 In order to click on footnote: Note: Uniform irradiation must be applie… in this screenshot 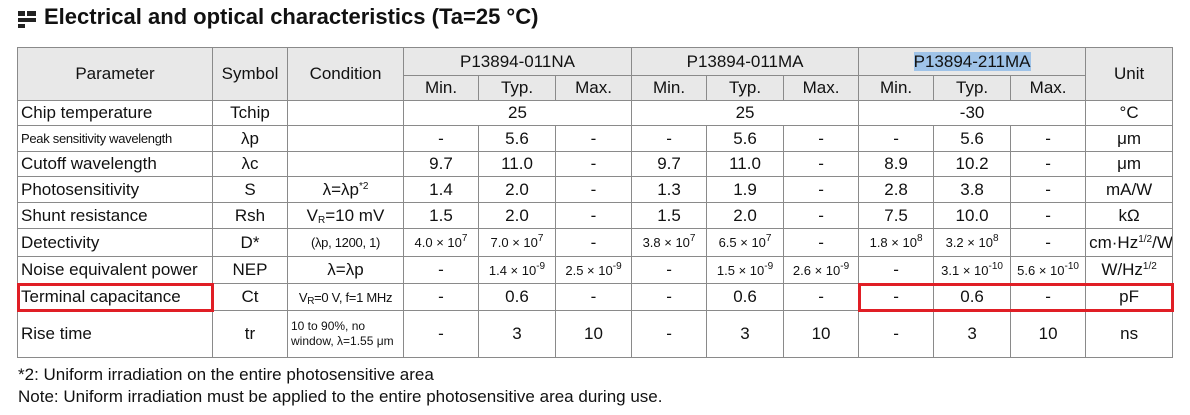, I will do `click(340, 396)`.